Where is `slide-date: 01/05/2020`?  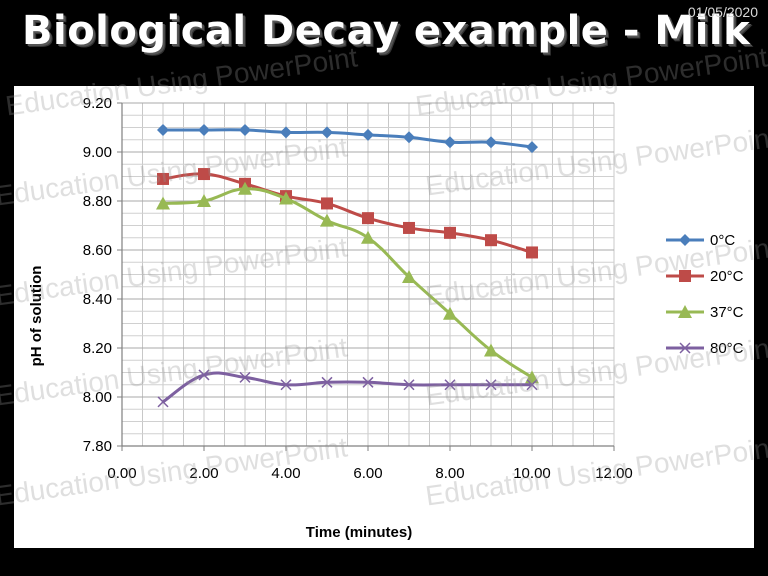
slide-date: 01/05/2020 is located at coordinates (722, 12).